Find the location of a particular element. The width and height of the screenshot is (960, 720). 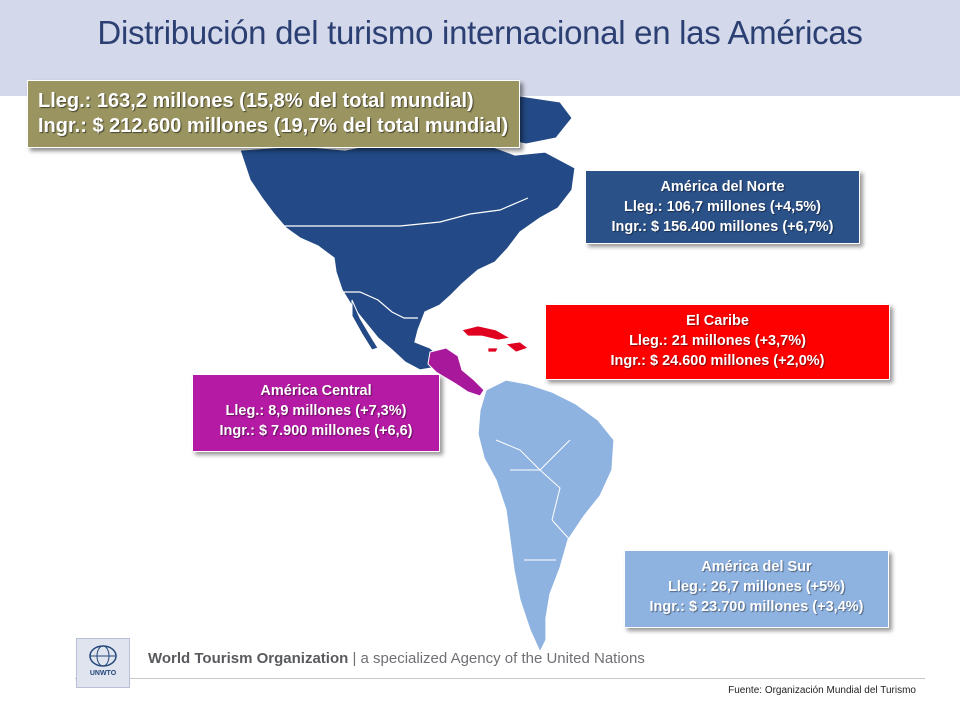

us-canada-border is located at coordinates (406, 212).